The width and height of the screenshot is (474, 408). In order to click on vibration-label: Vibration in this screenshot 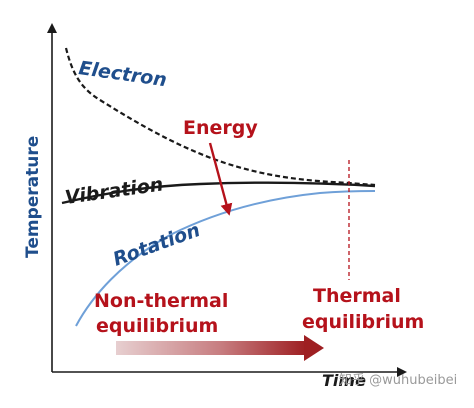, I will do `click(114, 191)`.